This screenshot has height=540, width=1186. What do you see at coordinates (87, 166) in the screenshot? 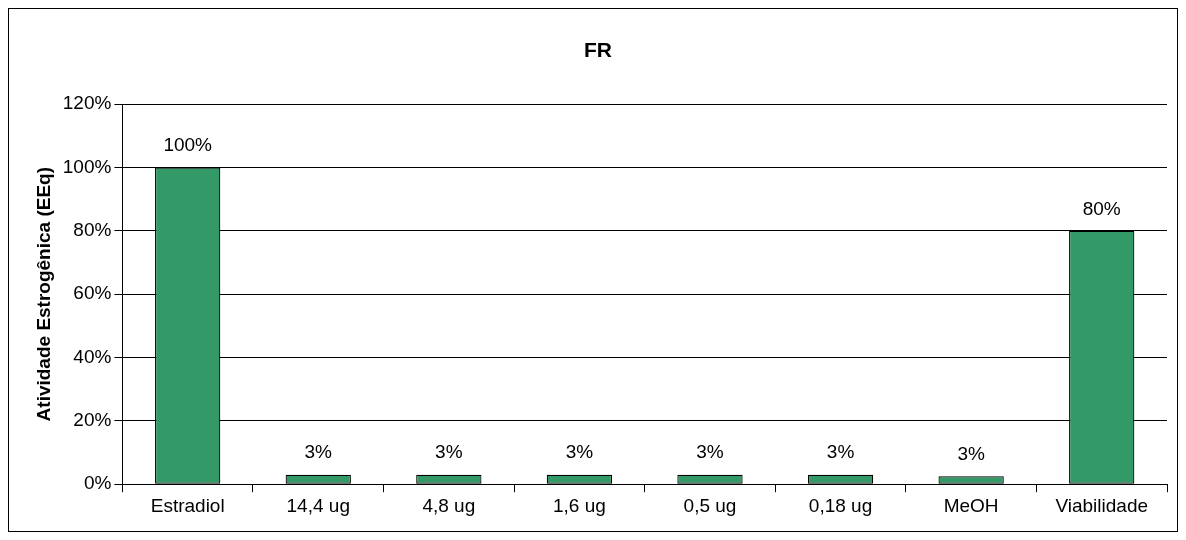
I see `y-tick-label: 100%` at bounding box center [87, 166].